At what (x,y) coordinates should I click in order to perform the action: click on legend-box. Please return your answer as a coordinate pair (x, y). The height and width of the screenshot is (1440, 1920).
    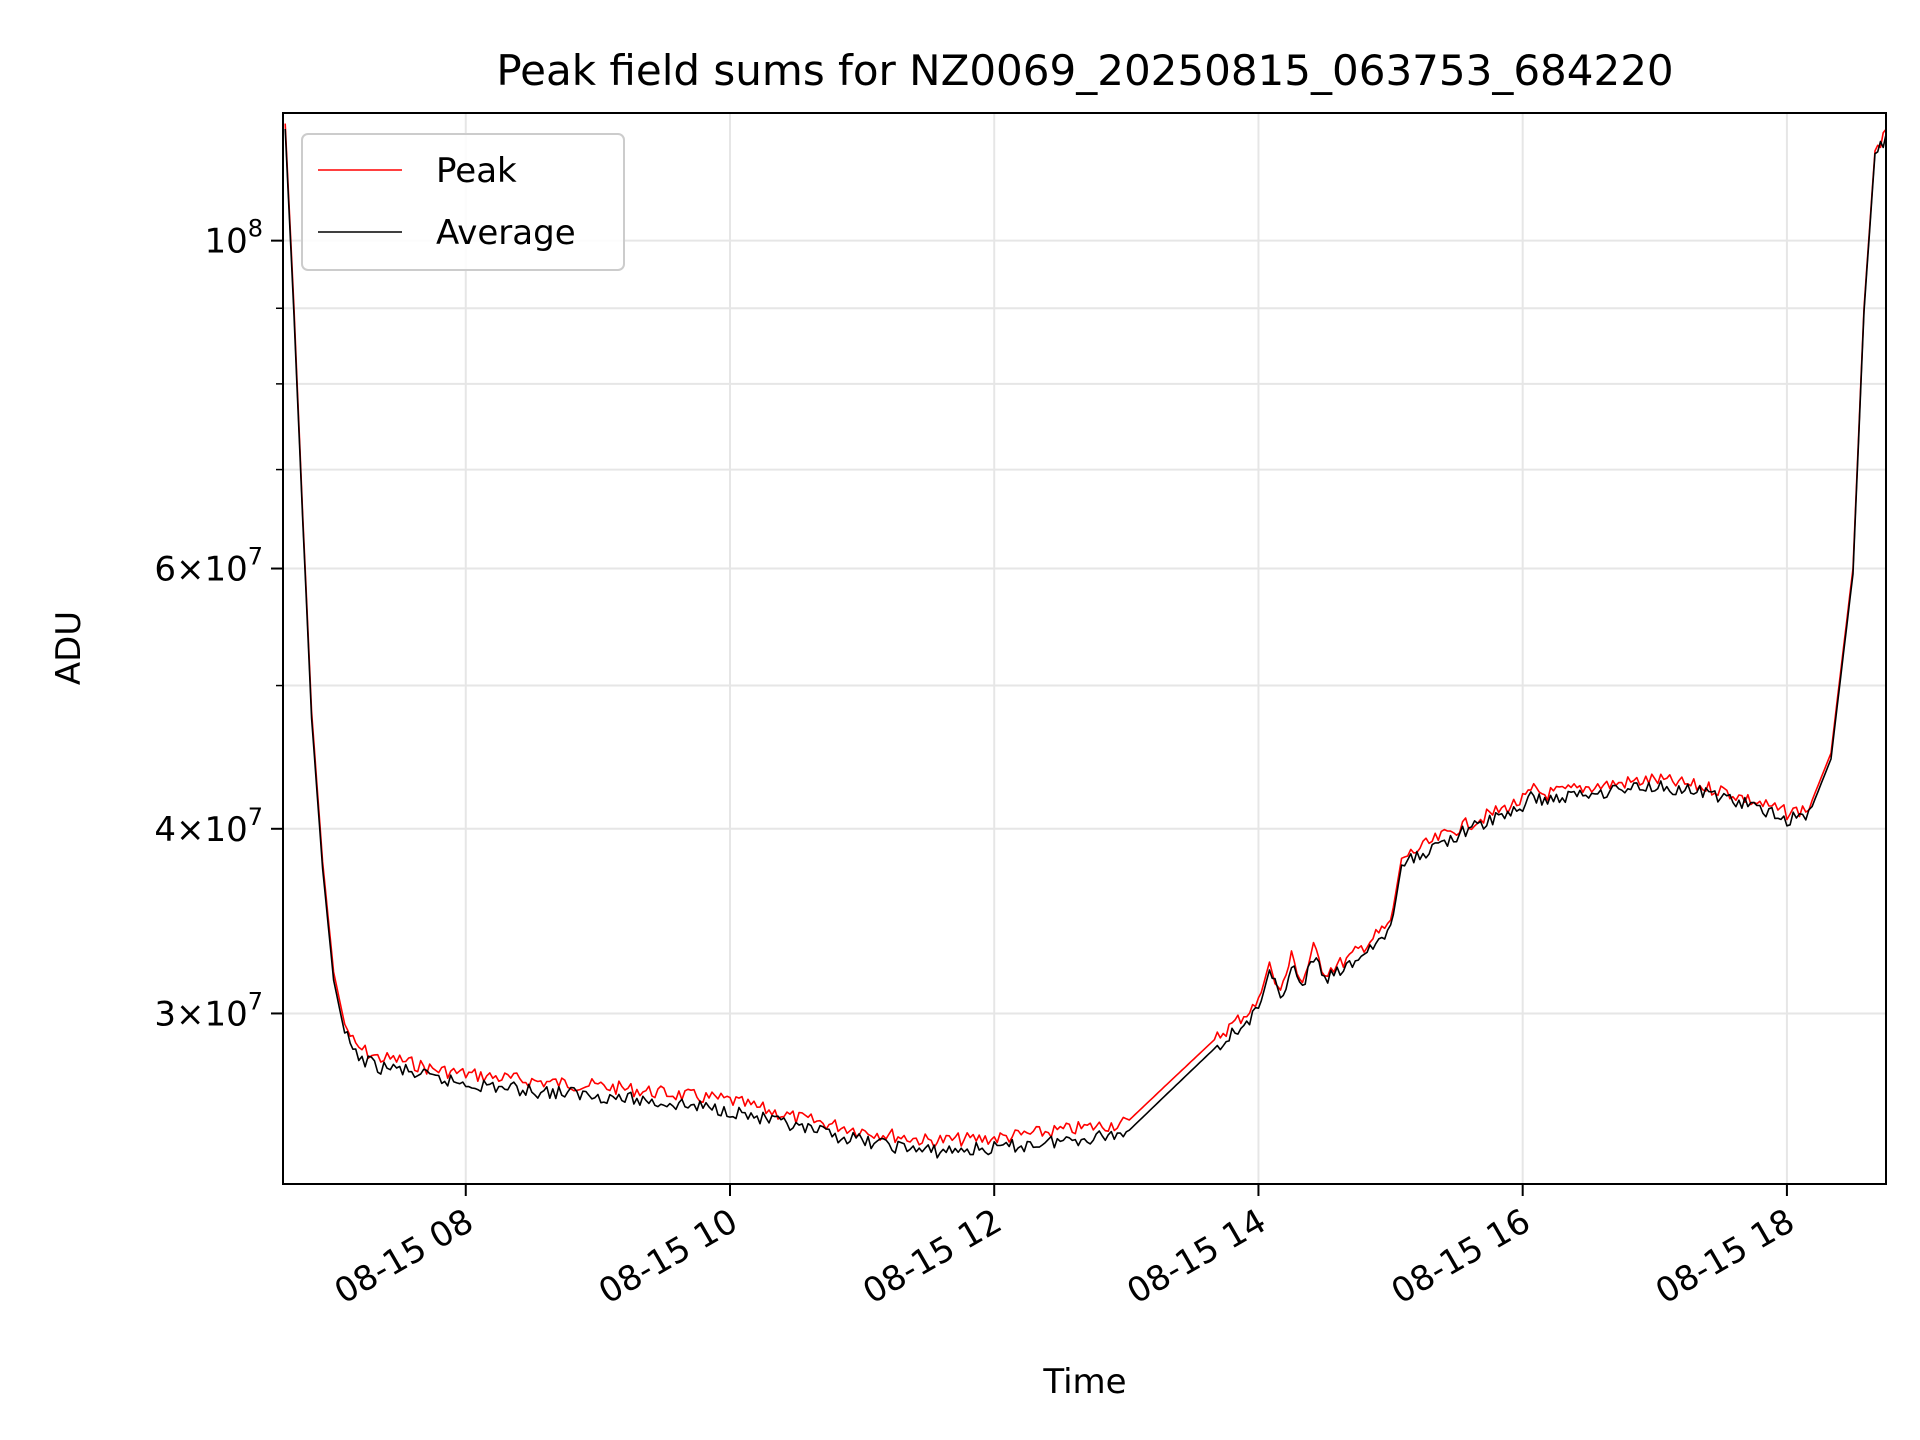
    Looking at the image, I should click on (463, 202).